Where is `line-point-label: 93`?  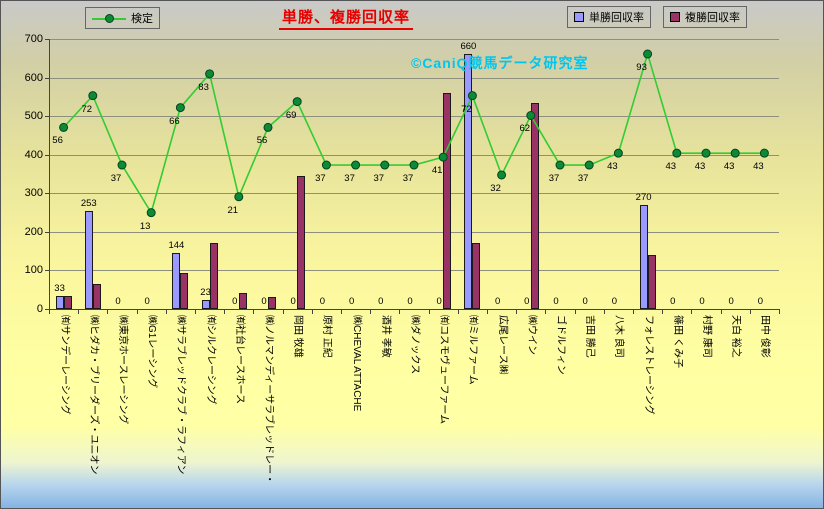 line-point-label: 93 is located at coordinates (641, 68).